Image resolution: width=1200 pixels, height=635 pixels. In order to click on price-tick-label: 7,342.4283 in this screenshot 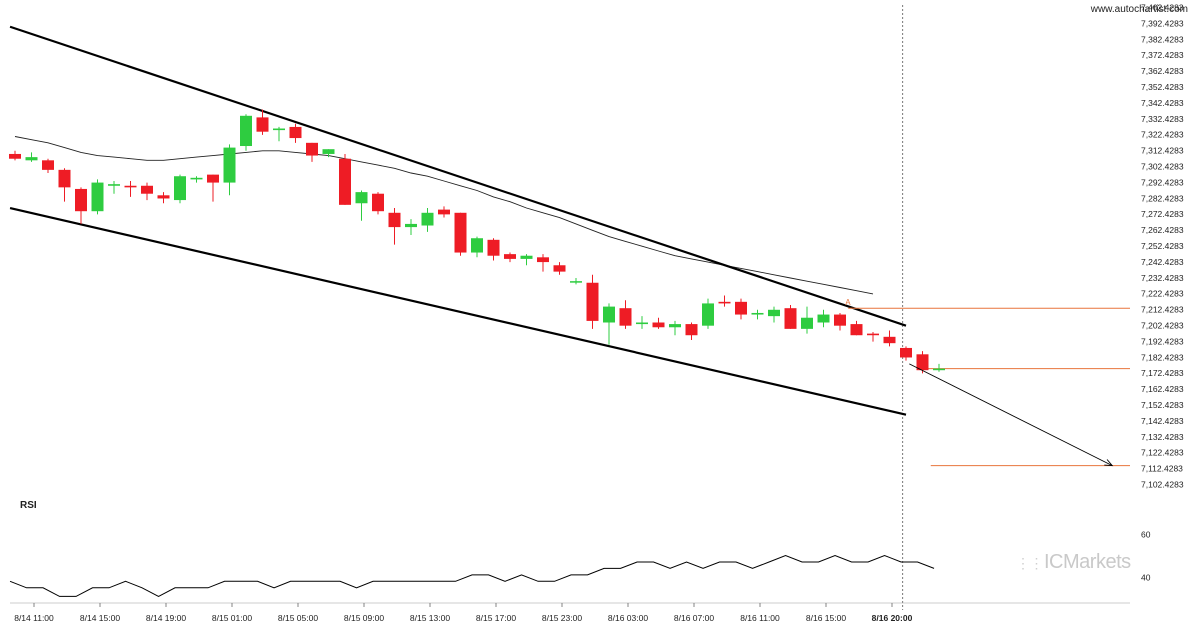, I will do `click(1162, 103)`.